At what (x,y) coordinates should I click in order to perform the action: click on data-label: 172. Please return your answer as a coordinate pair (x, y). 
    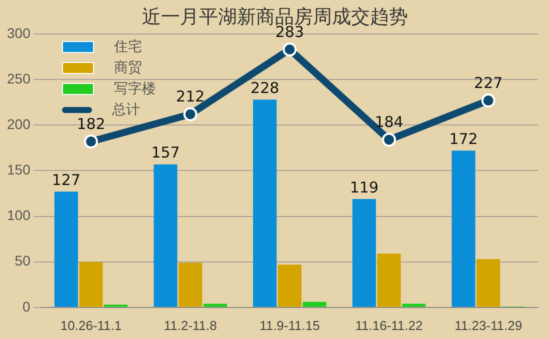
    Looking at the image, I should click on (463, 139).